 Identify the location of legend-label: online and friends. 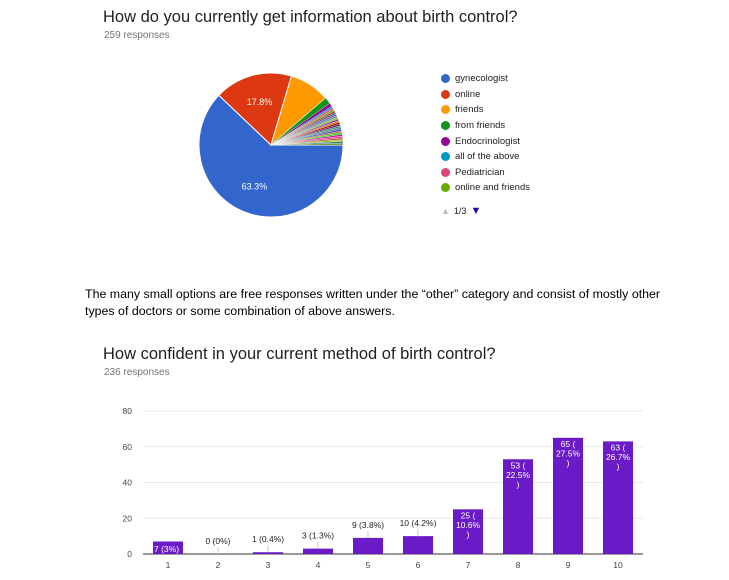
(492, 188).